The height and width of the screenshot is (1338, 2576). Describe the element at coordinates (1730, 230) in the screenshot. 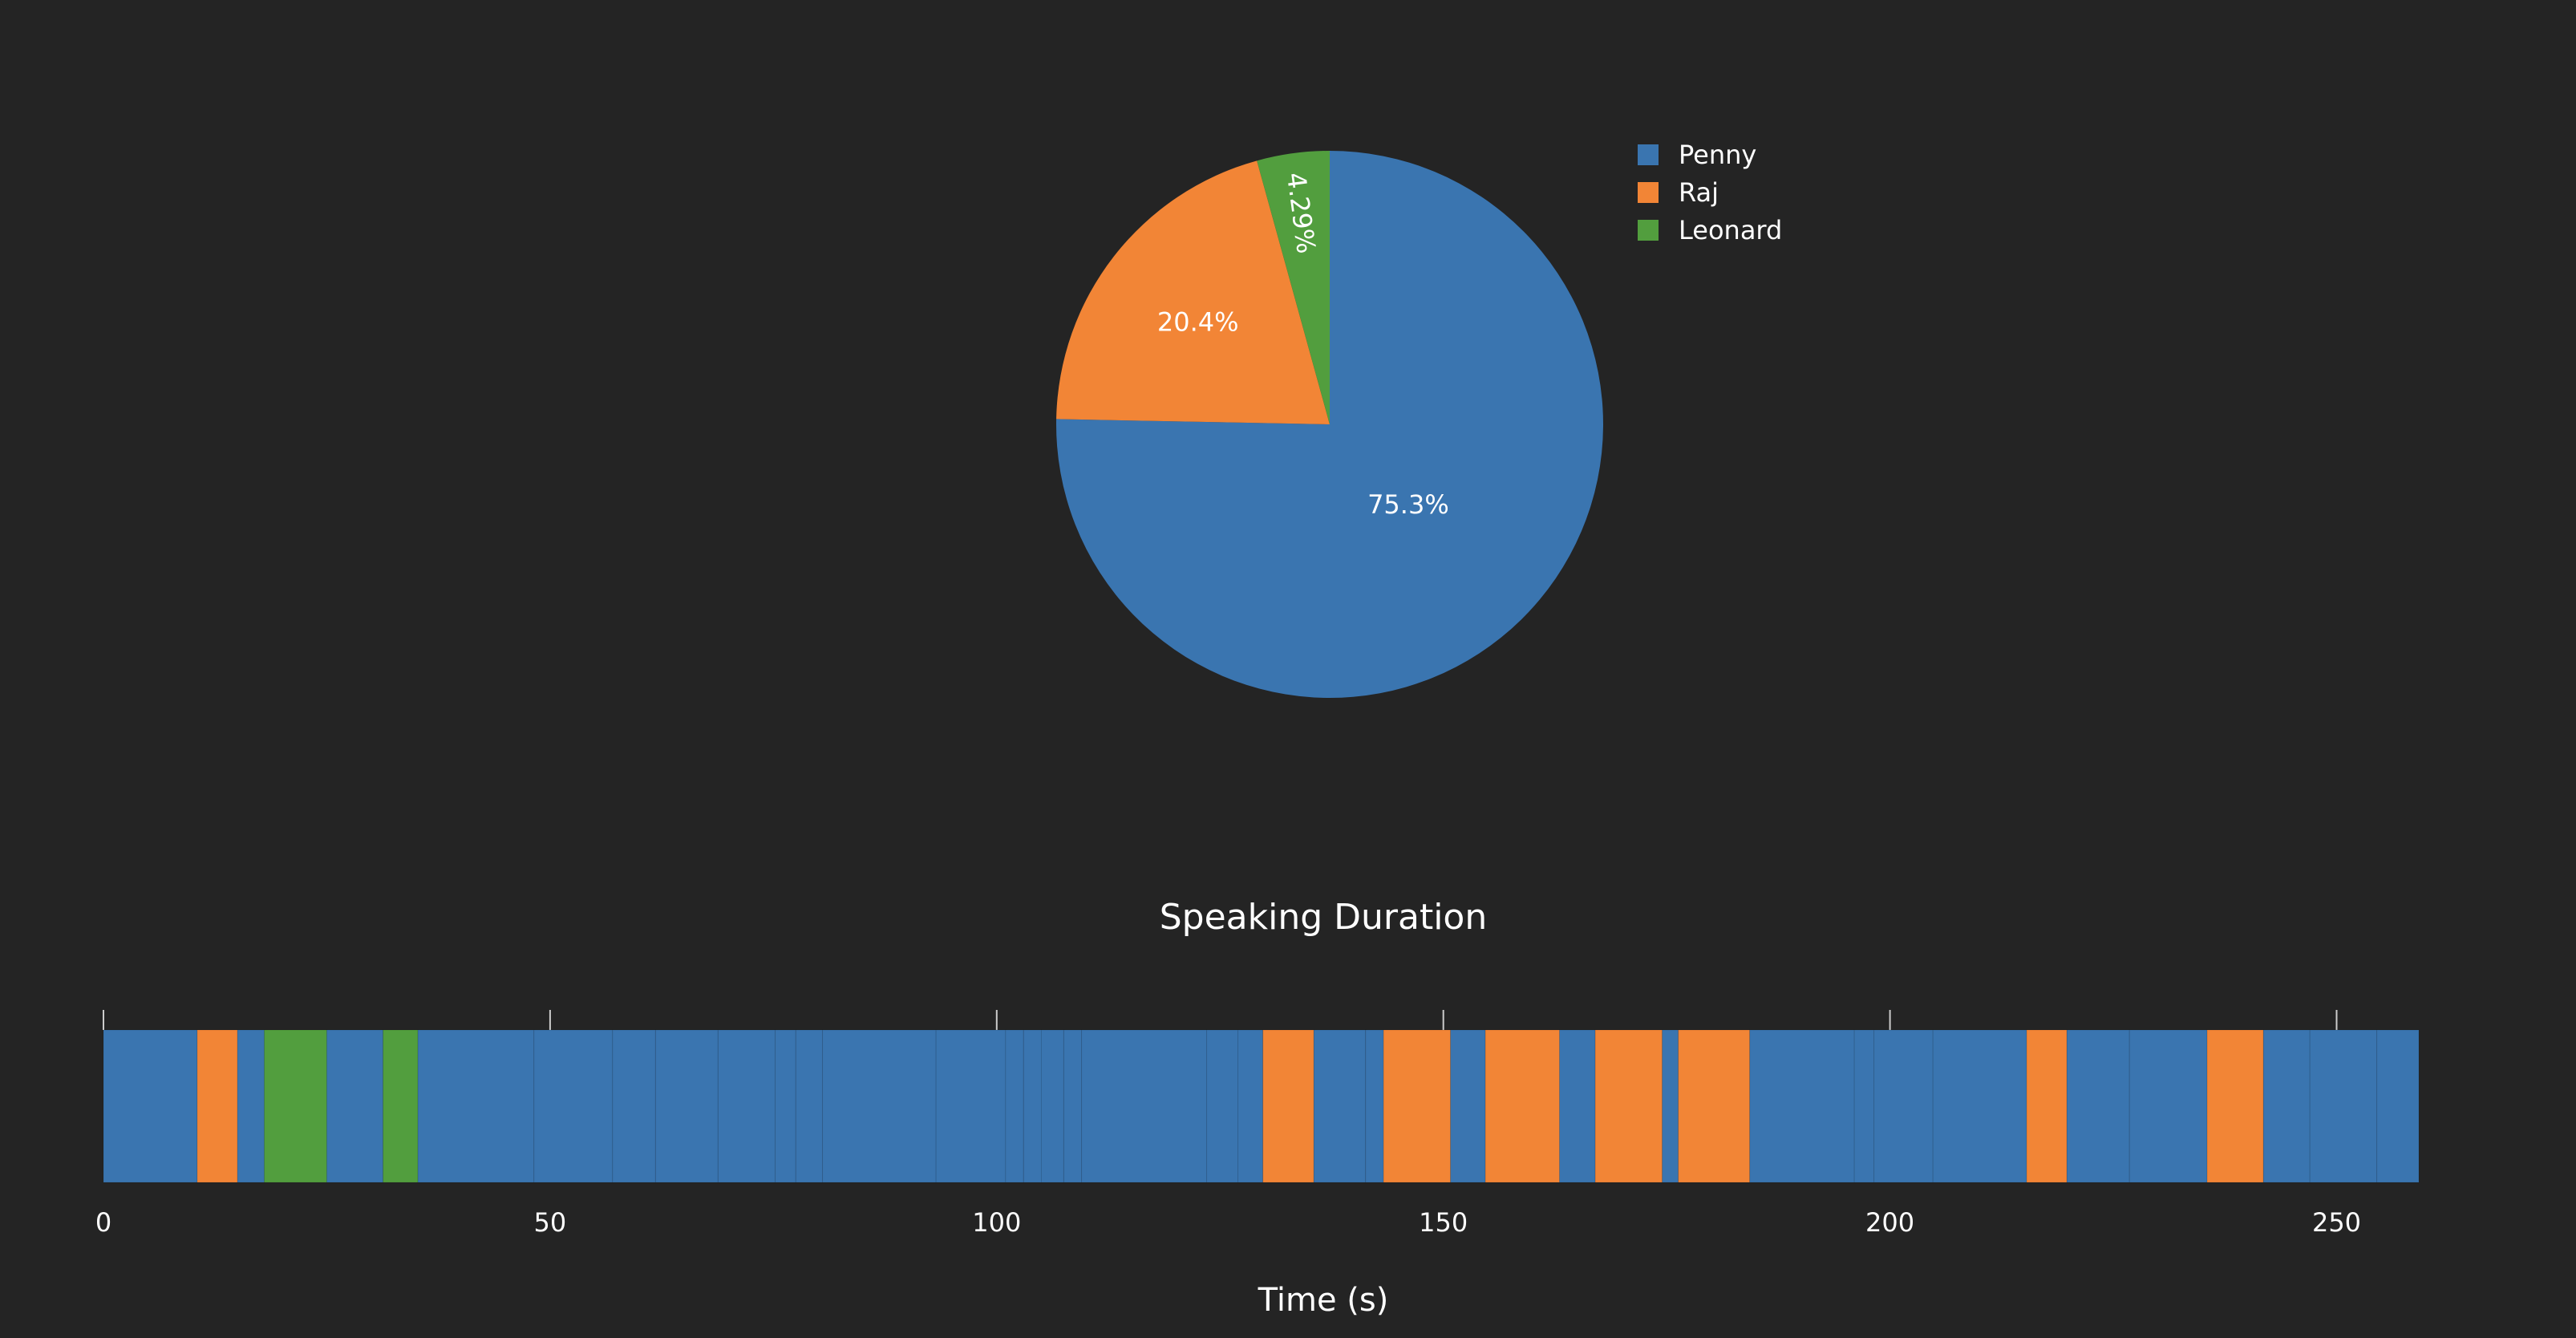

I see `legend-label-leonard: Leonard` at that location.